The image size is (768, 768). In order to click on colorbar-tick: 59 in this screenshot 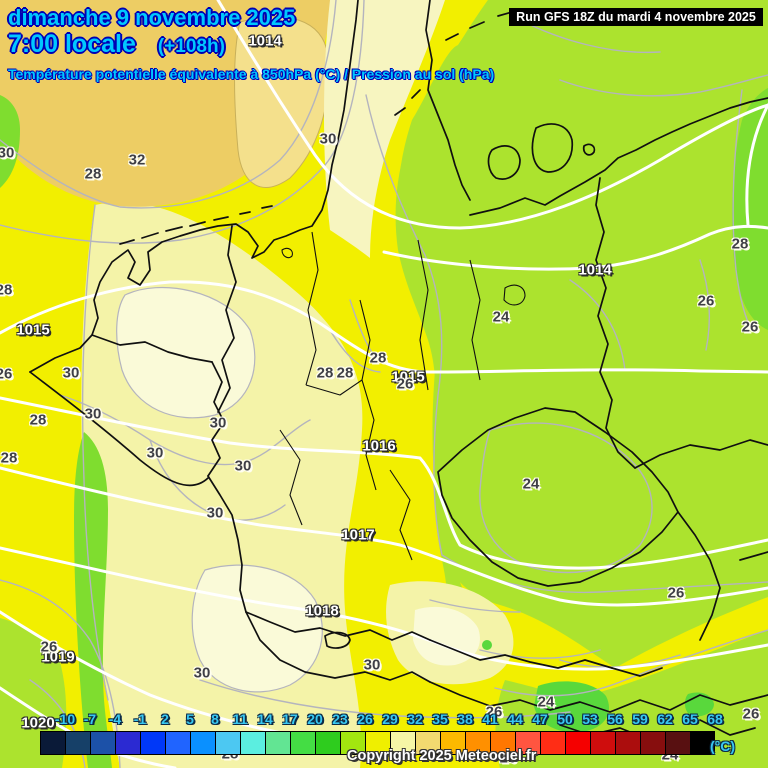, I will do `click(640, 719)`.